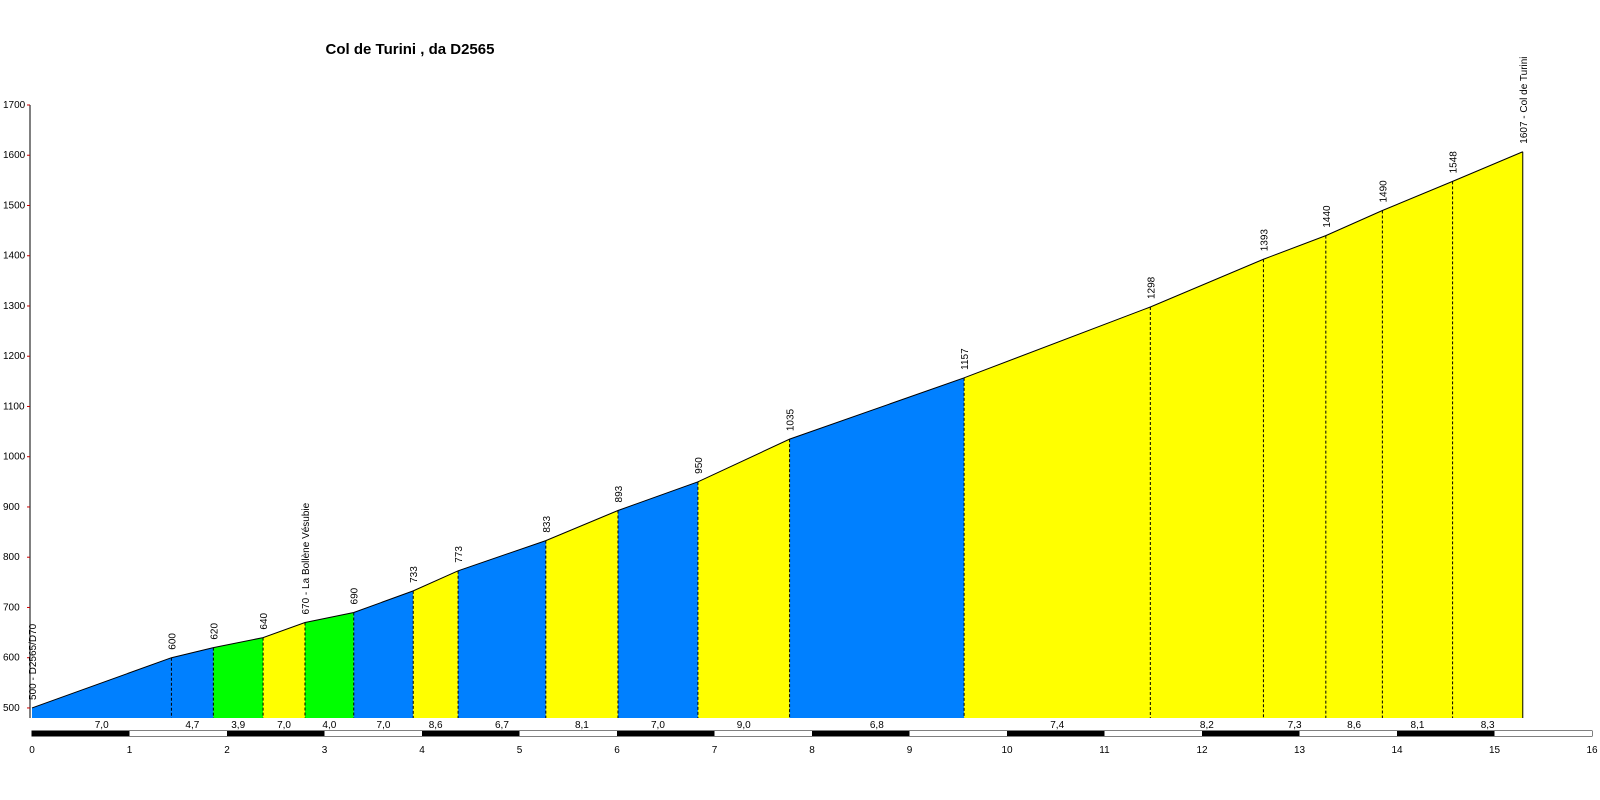  Describe the element at coordinates (1151, 287) in the screenshot. I see `altitude-label: 1298` at that location.